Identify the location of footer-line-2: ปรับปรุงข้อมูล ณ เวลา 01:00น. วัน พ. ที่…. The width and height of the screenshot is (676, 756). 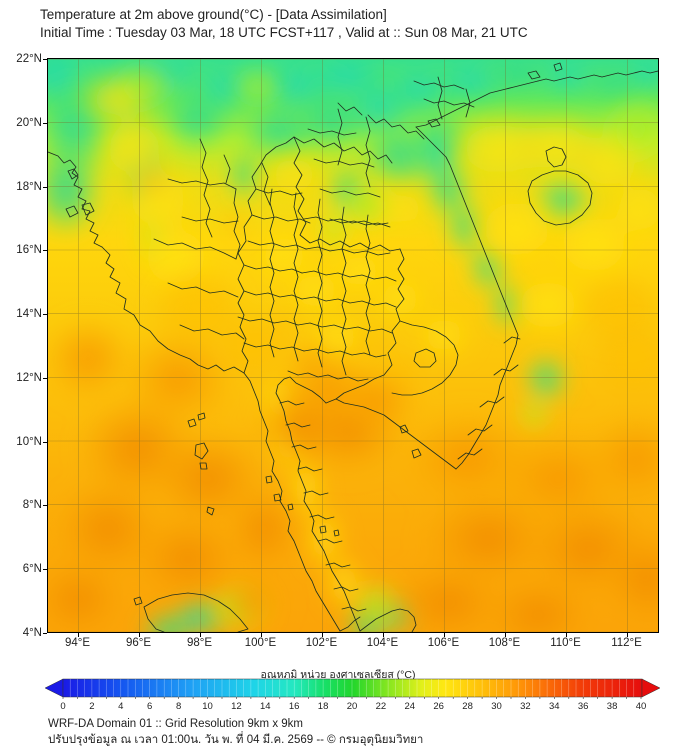
(236, 740).